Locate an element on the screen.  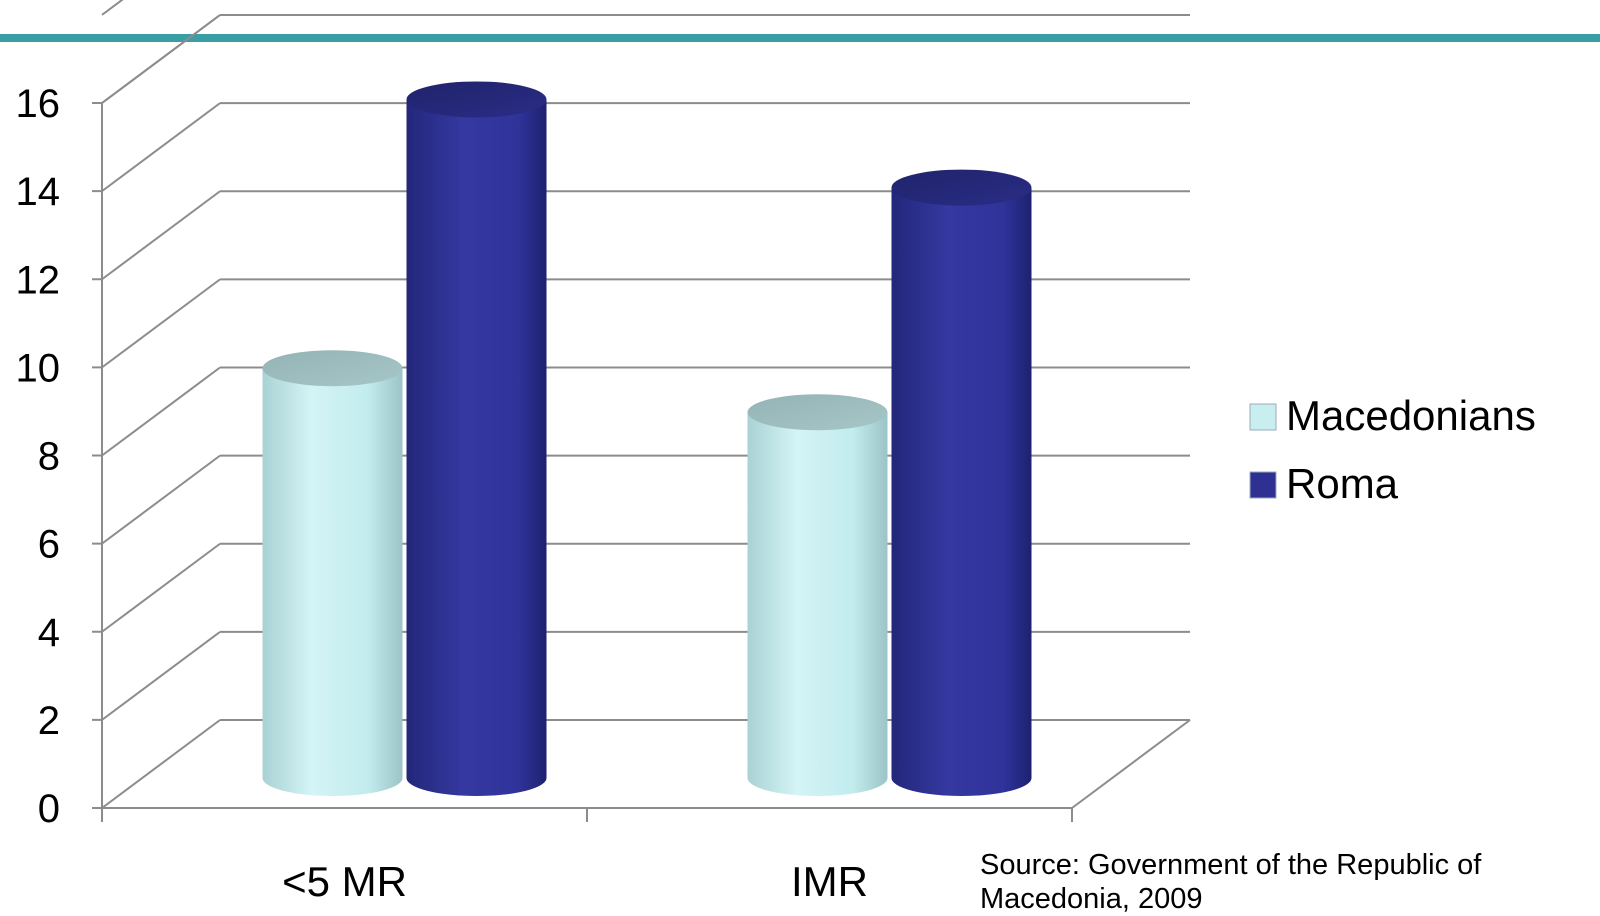
x-category-label: IMR is located at coordinates (829, 881).